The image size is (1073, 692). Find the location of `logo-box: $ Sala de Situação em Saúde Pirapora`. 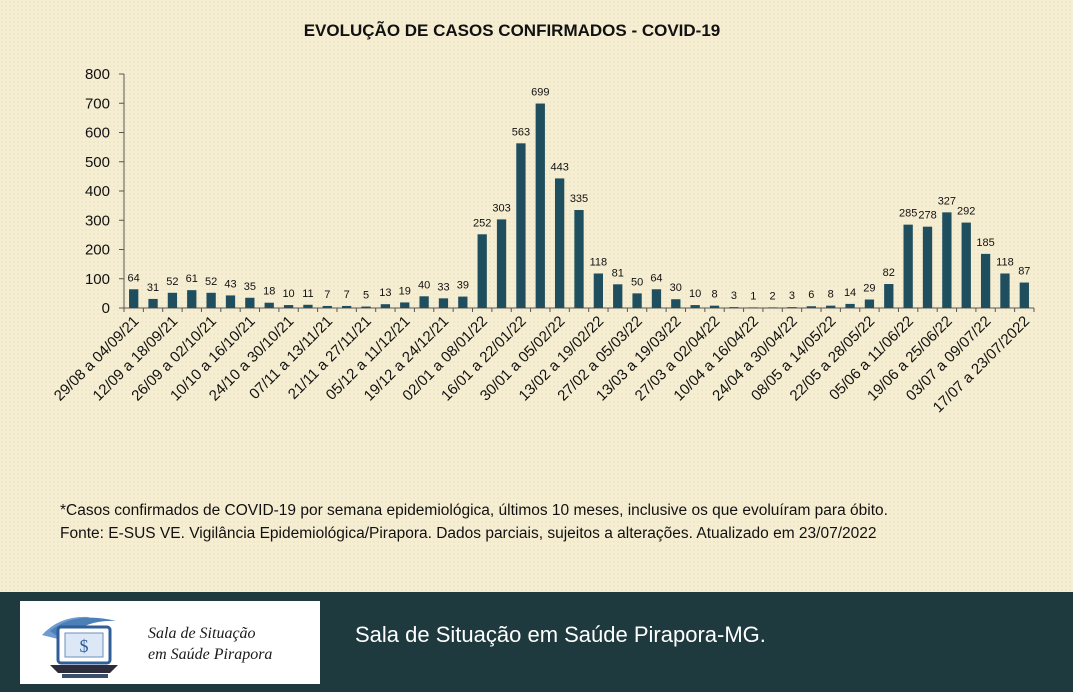

logo-box: $ Sala de Situação em Saúde Pirapora is located at coordinates (170, 642).